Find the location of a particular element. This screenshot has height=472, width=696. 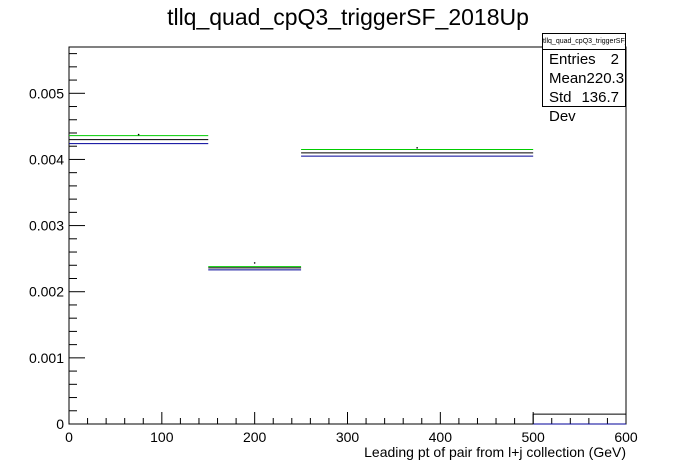

x-tick-label: 0 is located at coordinates (69, 437).